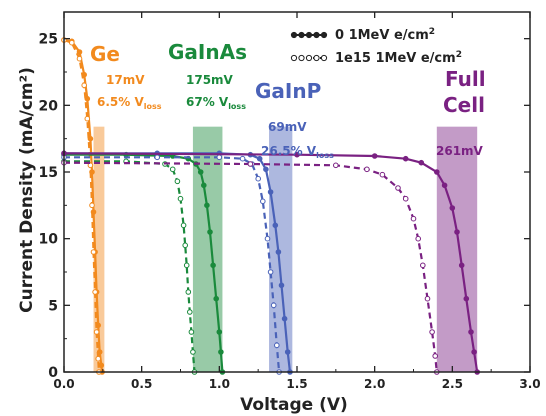 This screenshot has width=546, height=416. What do you see at coordinates (48, 173) in the screenshot?
I see `y-tick-label: 15` at bounding box center [48, 173].